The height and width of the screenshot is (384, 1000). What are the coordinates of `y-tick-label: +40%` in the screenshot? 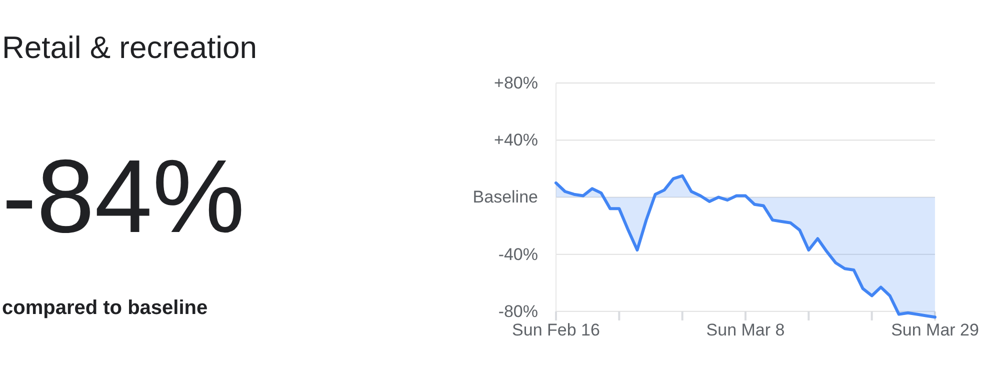 It's located at (516, 140).